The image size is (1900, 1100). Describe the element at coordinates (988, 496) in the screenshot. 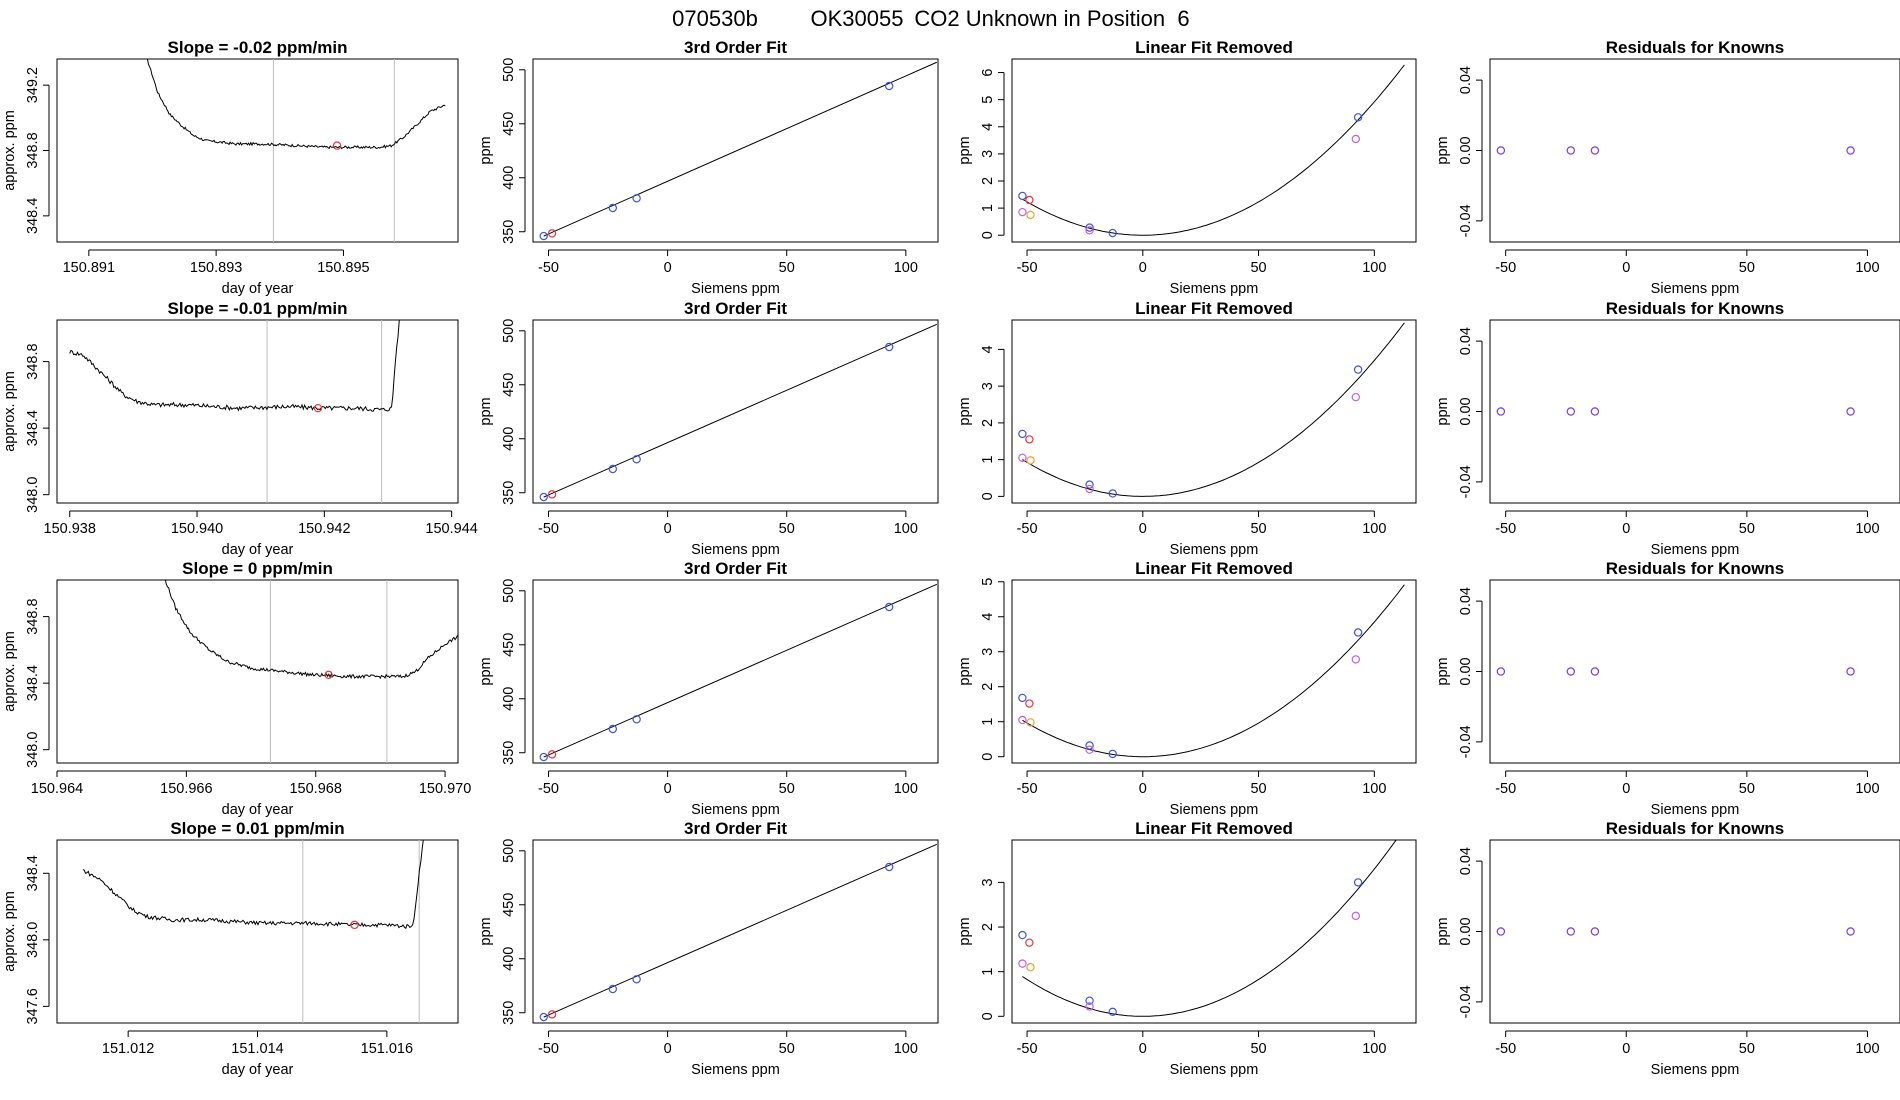

I see `y-tick-label: 0` at that location.